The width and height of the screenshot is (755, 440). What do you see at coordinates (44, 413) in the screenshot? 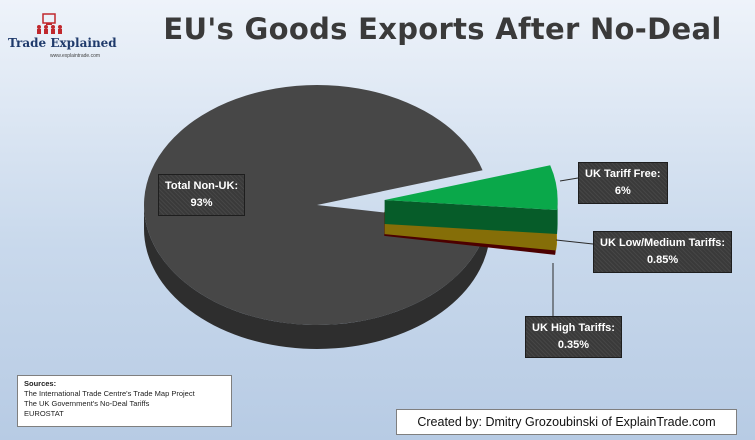
I see `source-line: EUROSTAT` at bounding box center [44, 413].